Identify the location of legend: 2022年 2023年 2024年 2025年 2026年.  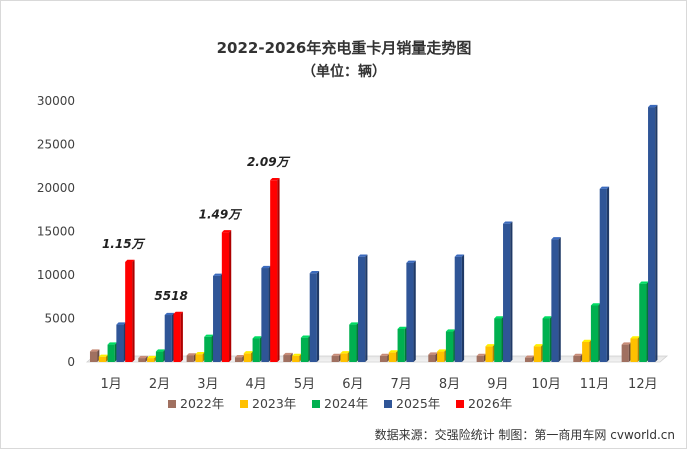
(340, 403).